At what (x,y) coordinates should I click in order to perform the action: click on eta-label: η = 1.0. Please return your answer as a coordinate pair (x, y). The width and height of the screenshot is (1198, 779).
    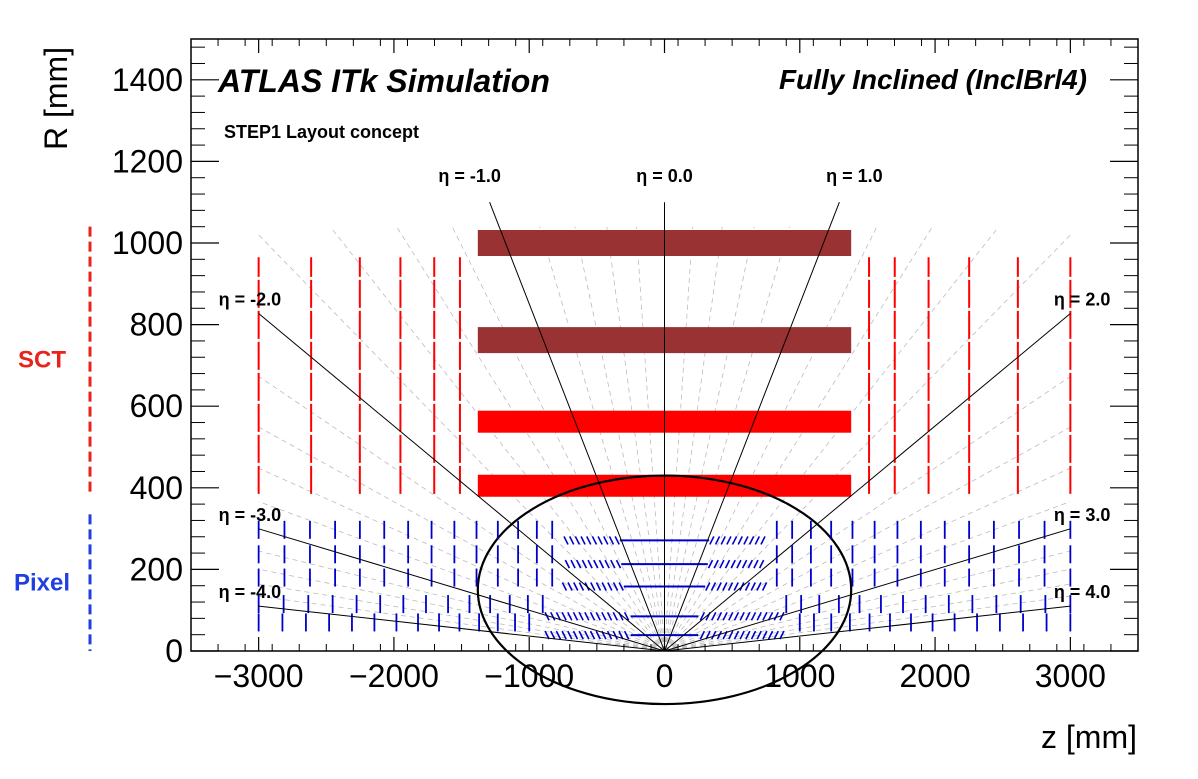
    Looking at the image, I should click on (854, 176).